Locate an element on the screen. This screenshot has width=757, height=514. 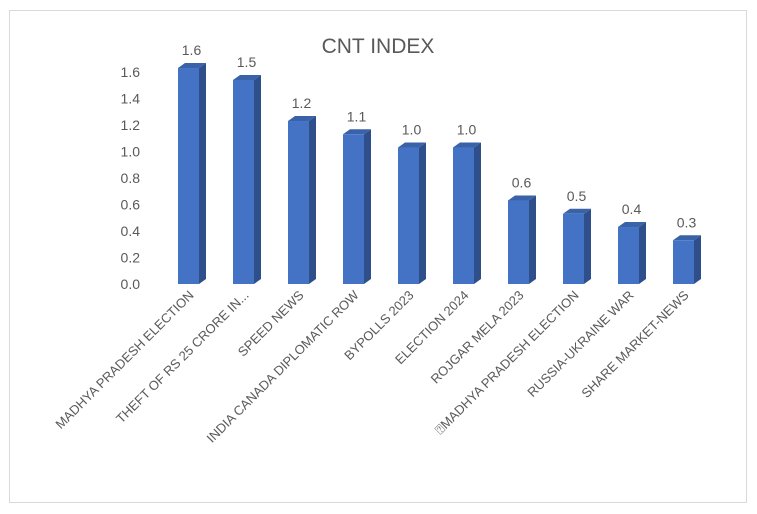
bar-1: 1.6 is located at coordinates (192, 163).